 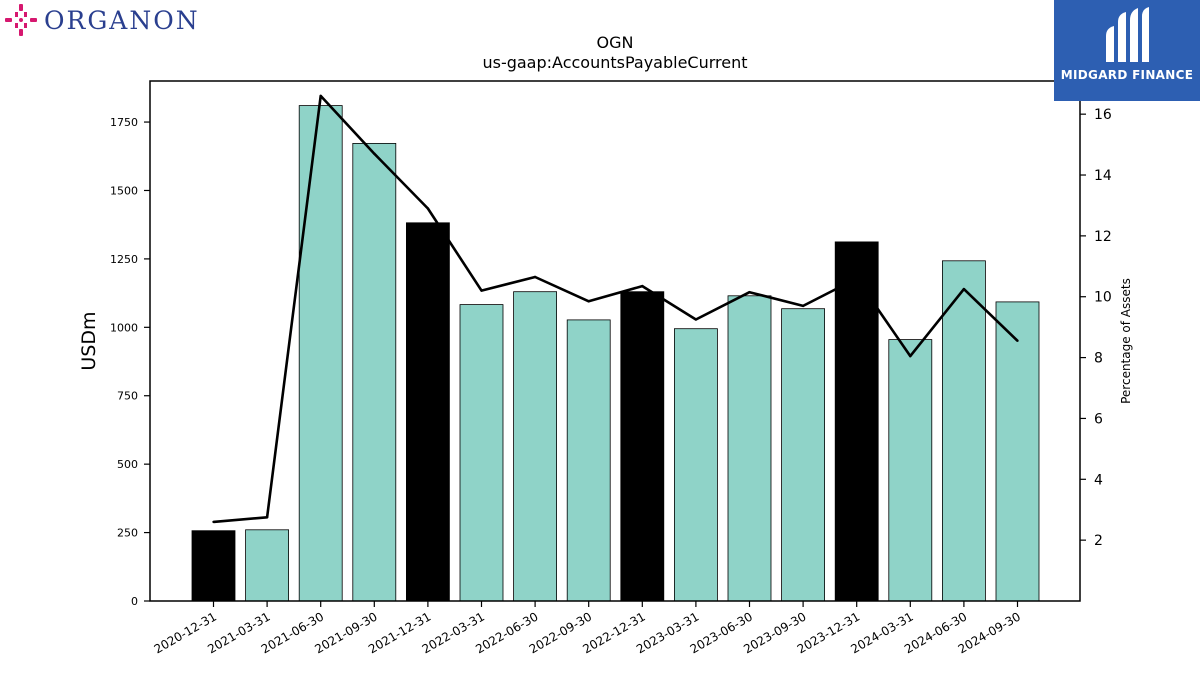 What do you see at coordinates (130, 362) in the screenshot?
I see `y-axis-left: 0 250 500 750 1000 1250 1500 1750` at bounding box center [130, 362].